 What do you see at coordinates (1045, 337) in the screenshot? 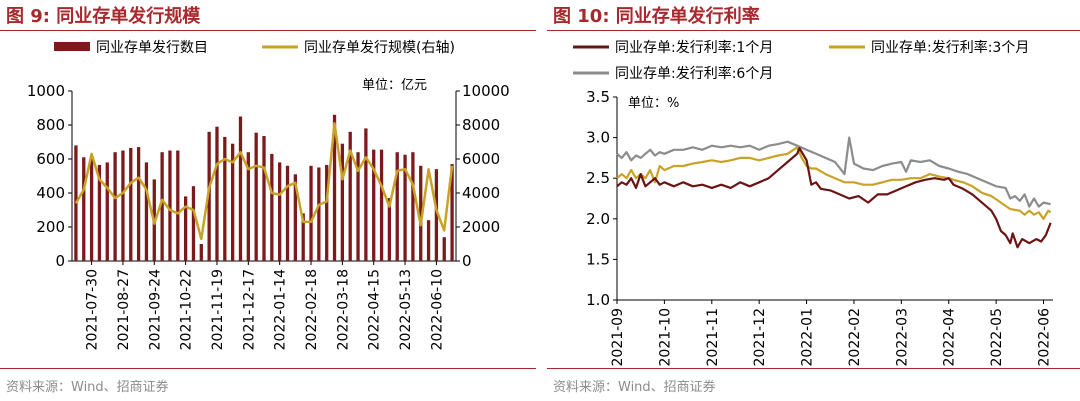
I see `x-tick-label: 2022-06` at bounding box center [1045, 337].